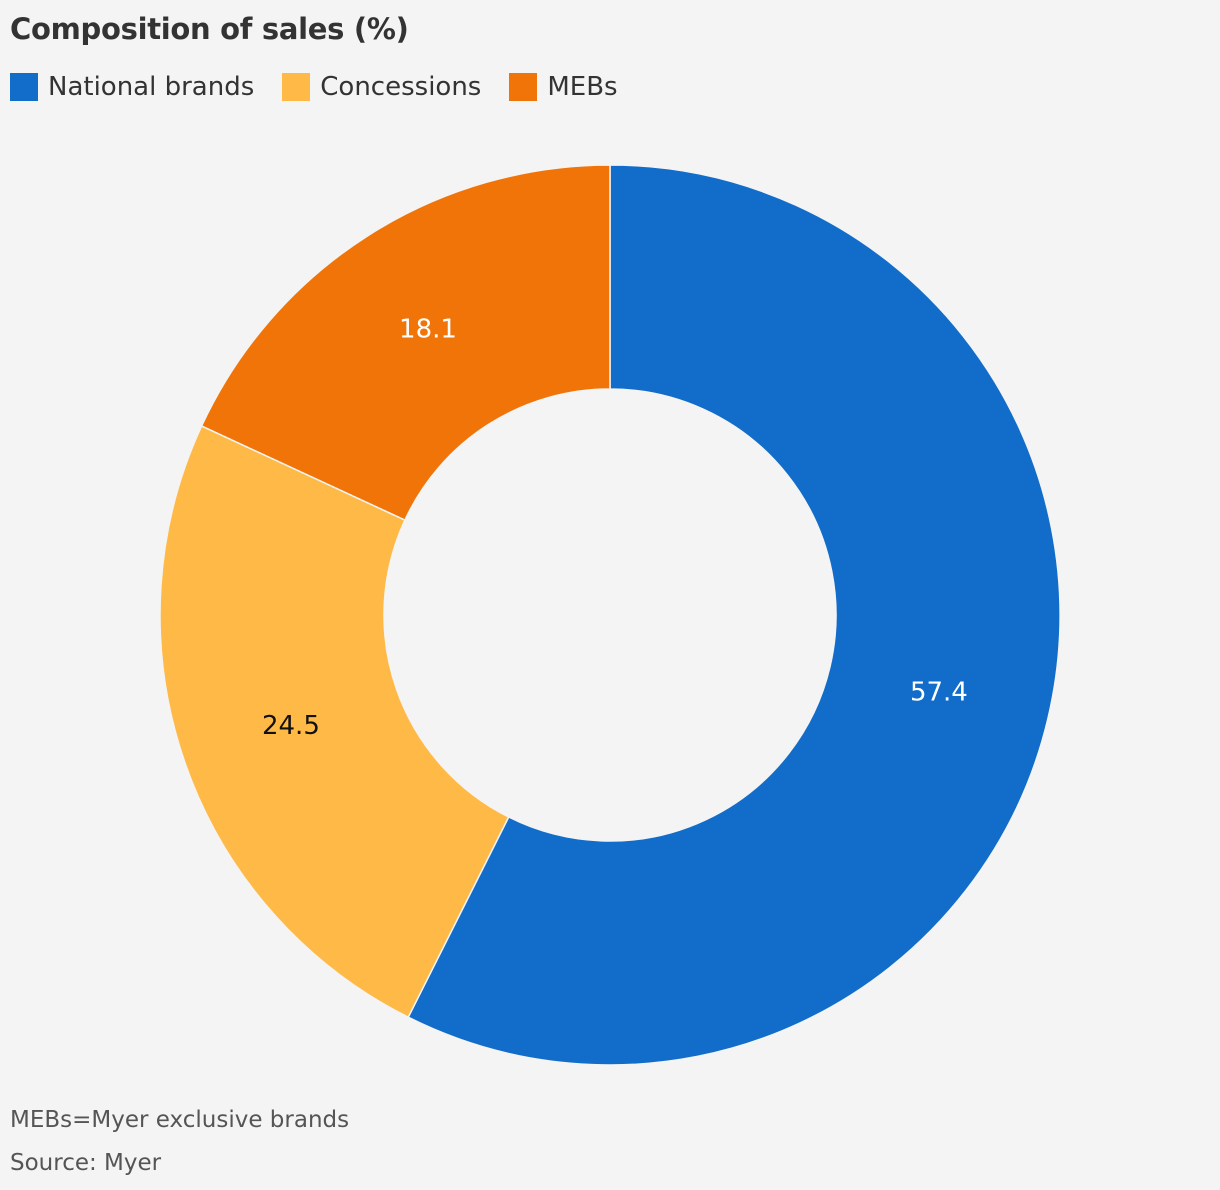  What do you see at coordinates (86, 1163) in the screenshot?
I see `source-note: Source: Myer` at bounding box center [86, 1163].